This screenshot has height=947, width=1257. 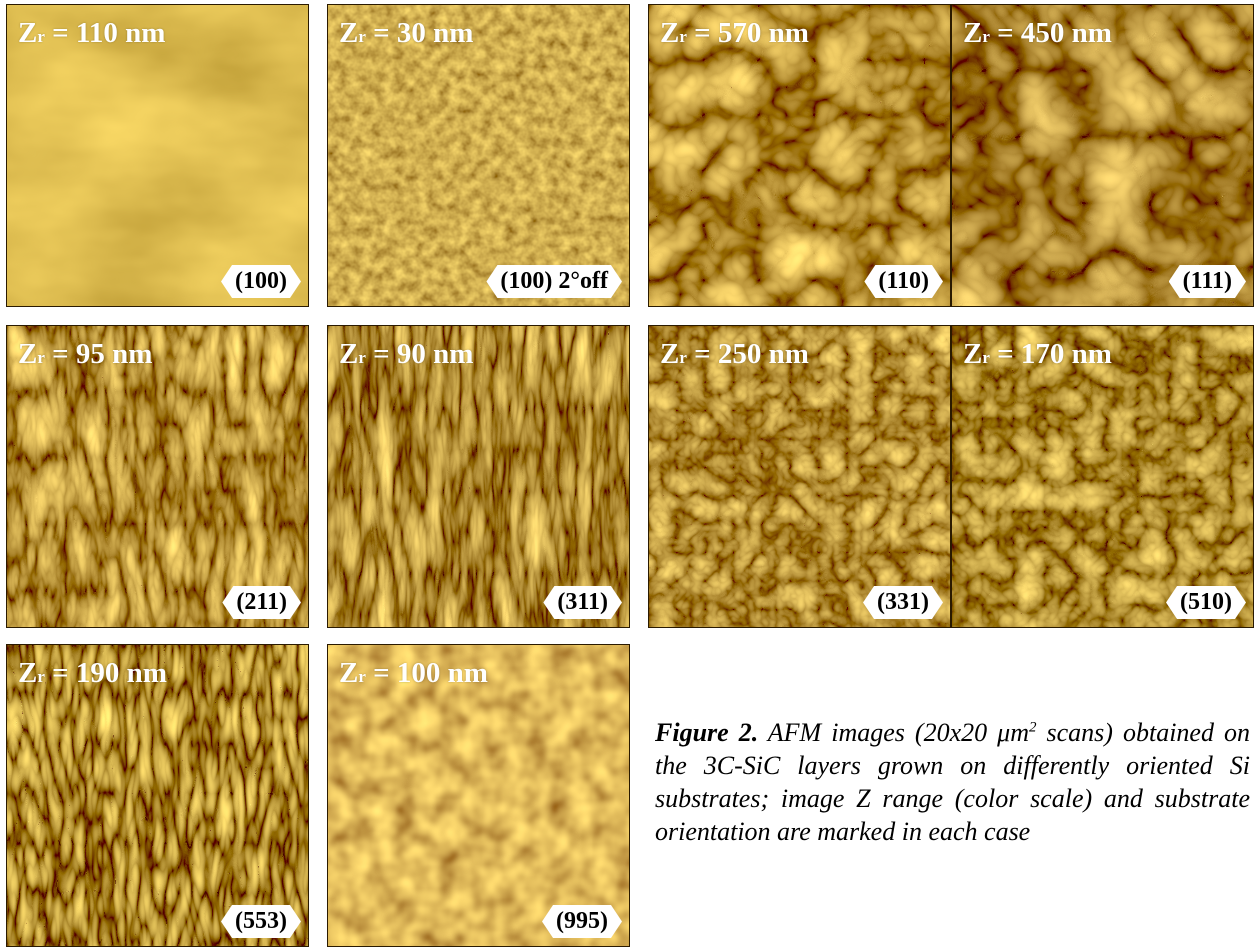 I want to click on orientation-label: (110), so click(x=903, y=281).